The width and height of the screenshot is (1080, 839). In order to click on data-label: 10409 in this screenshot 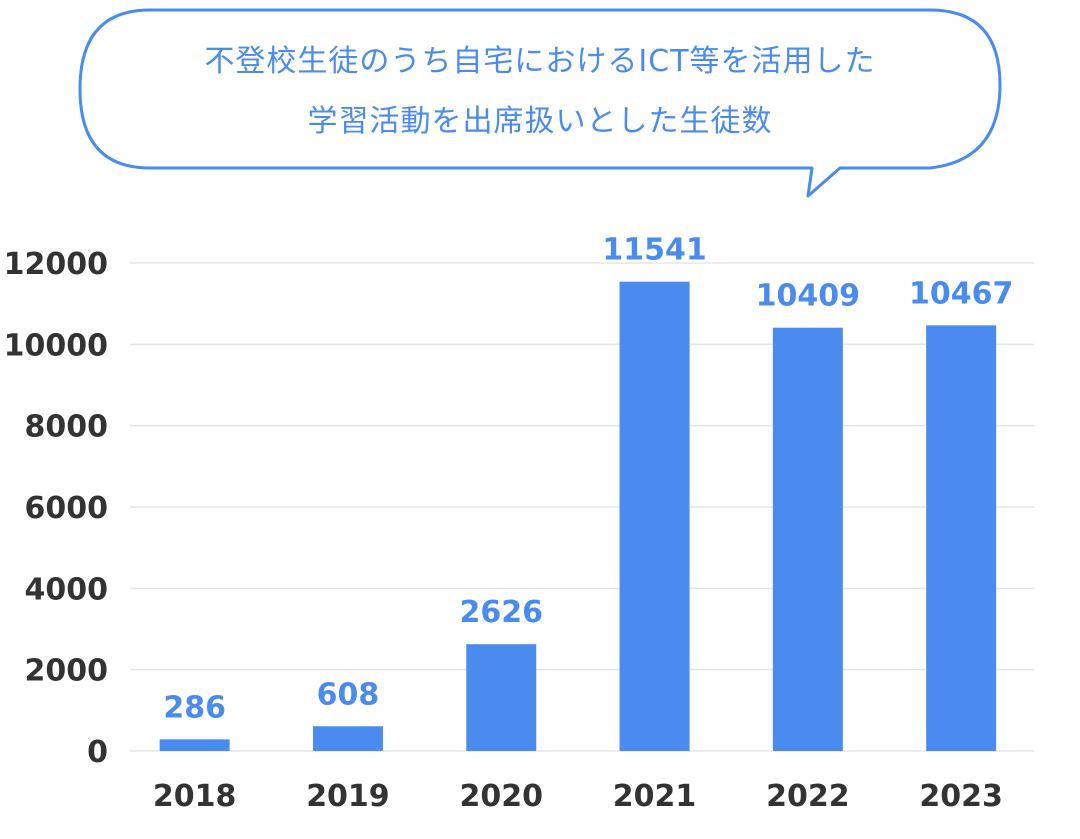, I will do `click(808, 296)`.